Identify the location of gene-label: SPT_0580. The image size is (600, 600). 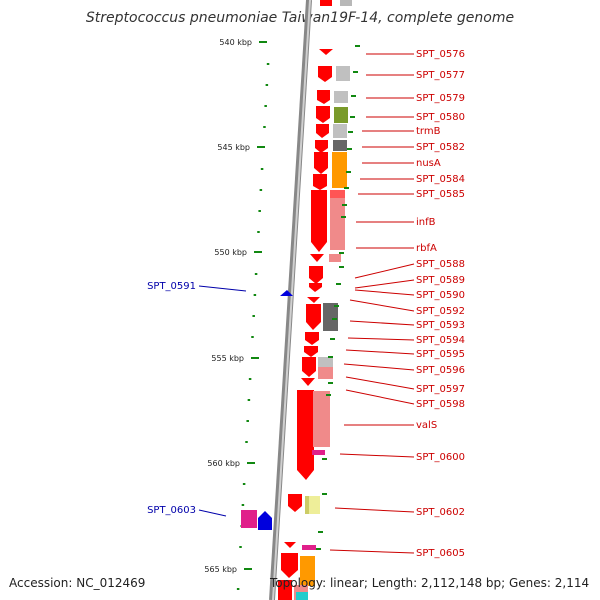
(440, 117).